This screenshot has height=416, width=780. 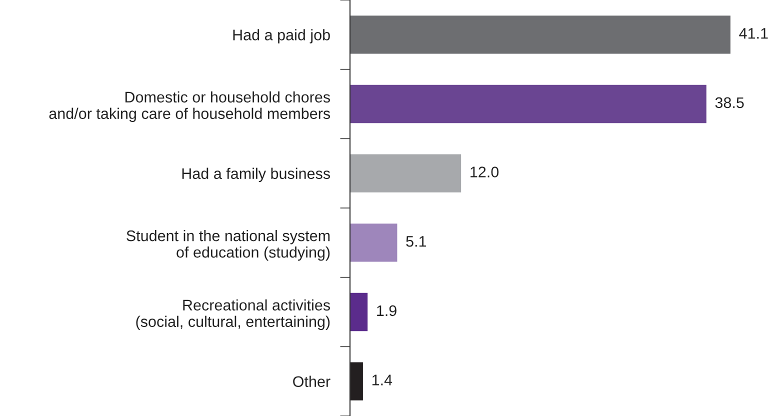 I want to click on data-label: 1.4, so click(x=382, y=380).